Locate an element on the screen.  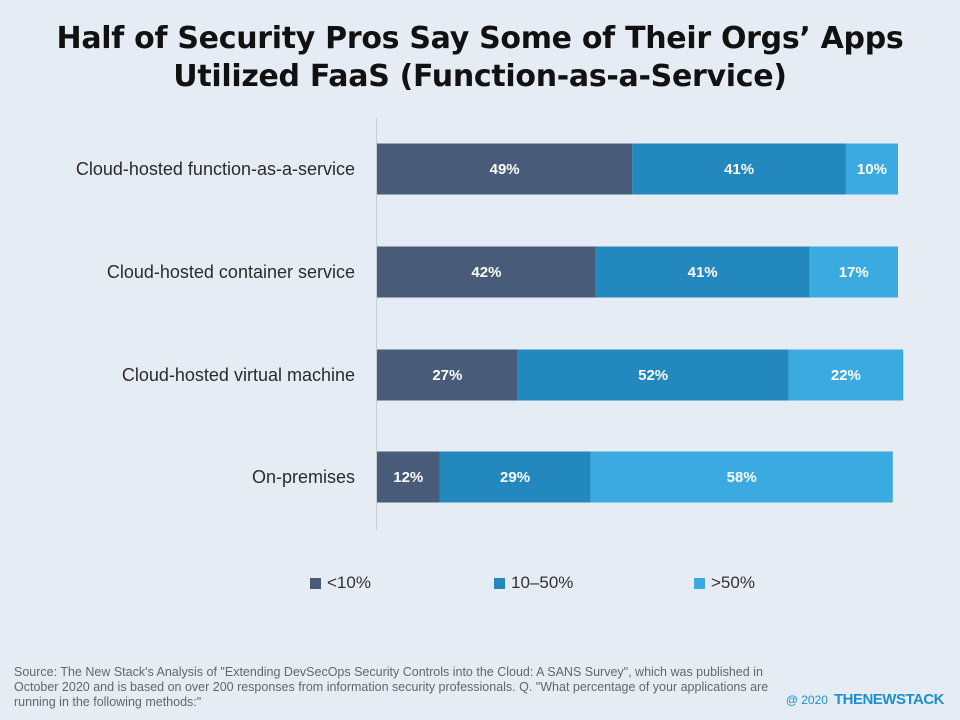
data-label: 27% is located at coordinates (447, 375).